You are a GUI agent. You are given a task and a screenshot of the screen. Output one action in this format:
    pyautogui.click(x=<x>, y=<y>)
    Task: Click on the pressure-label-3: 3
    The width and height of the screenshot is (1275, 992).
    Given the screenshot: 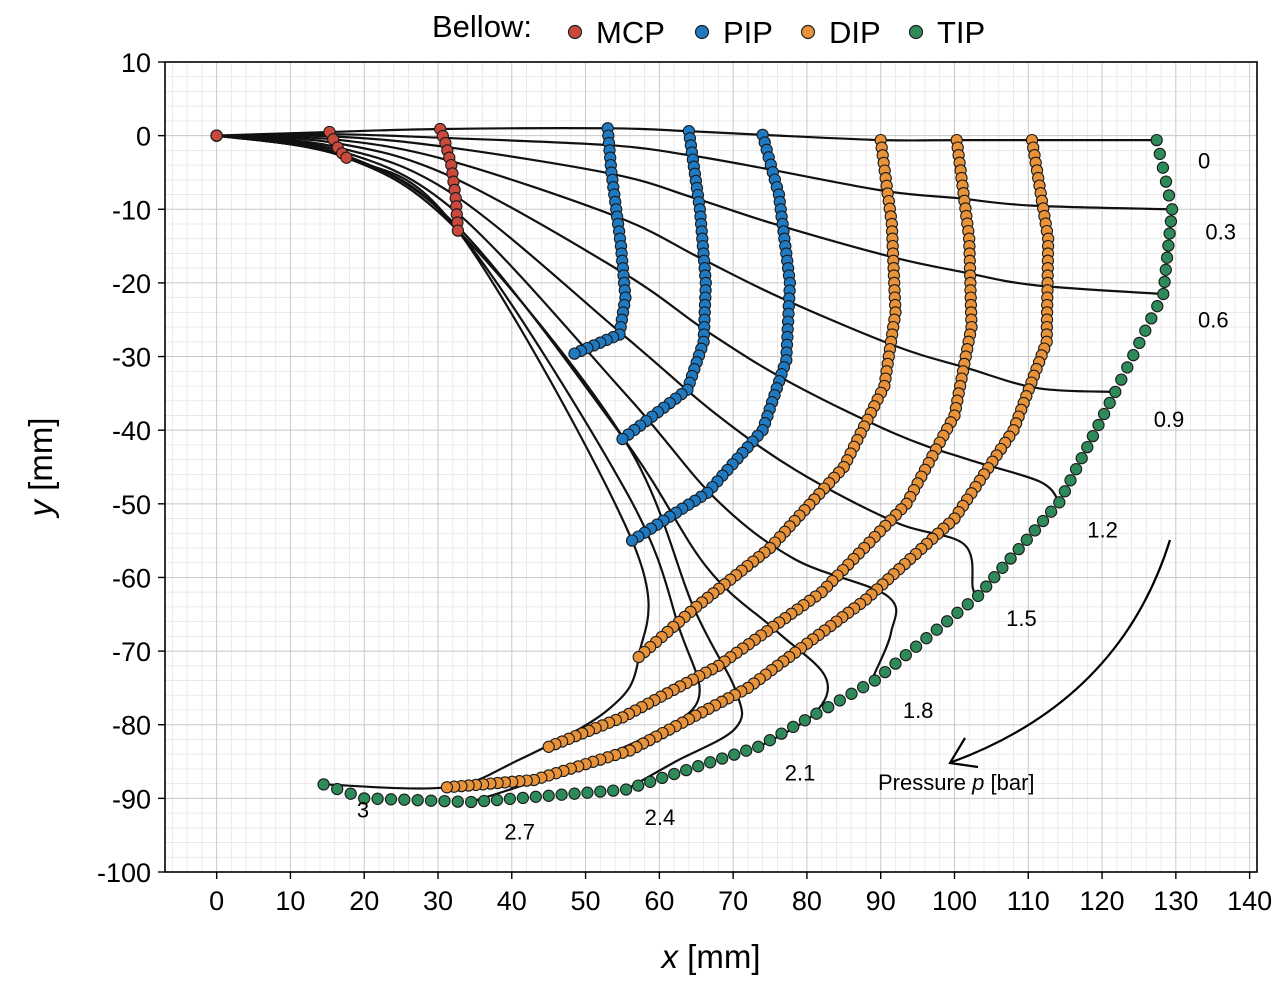 What is the action you would take?
    pyautogui.click(x=363, y=809)
    